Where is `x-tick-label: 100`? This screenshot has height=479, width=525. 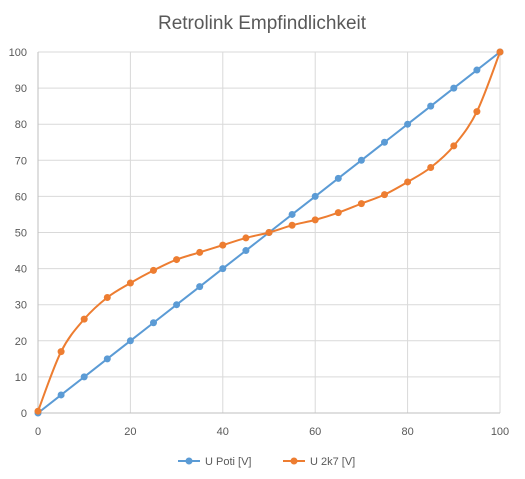
x-tick-label: 100 is located at coordinates (500, 432).